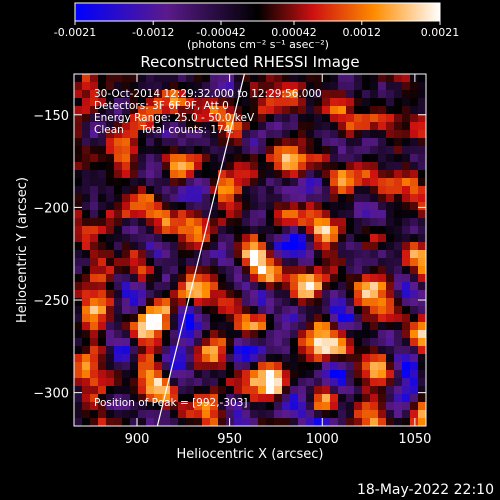 Image resolution: width=500 pixels, height=500 pixels. Describe the element at coordinates (250, 454) in the screenshot. I see `x-axis-label: Heliocentric X (arcsec)` at that location.